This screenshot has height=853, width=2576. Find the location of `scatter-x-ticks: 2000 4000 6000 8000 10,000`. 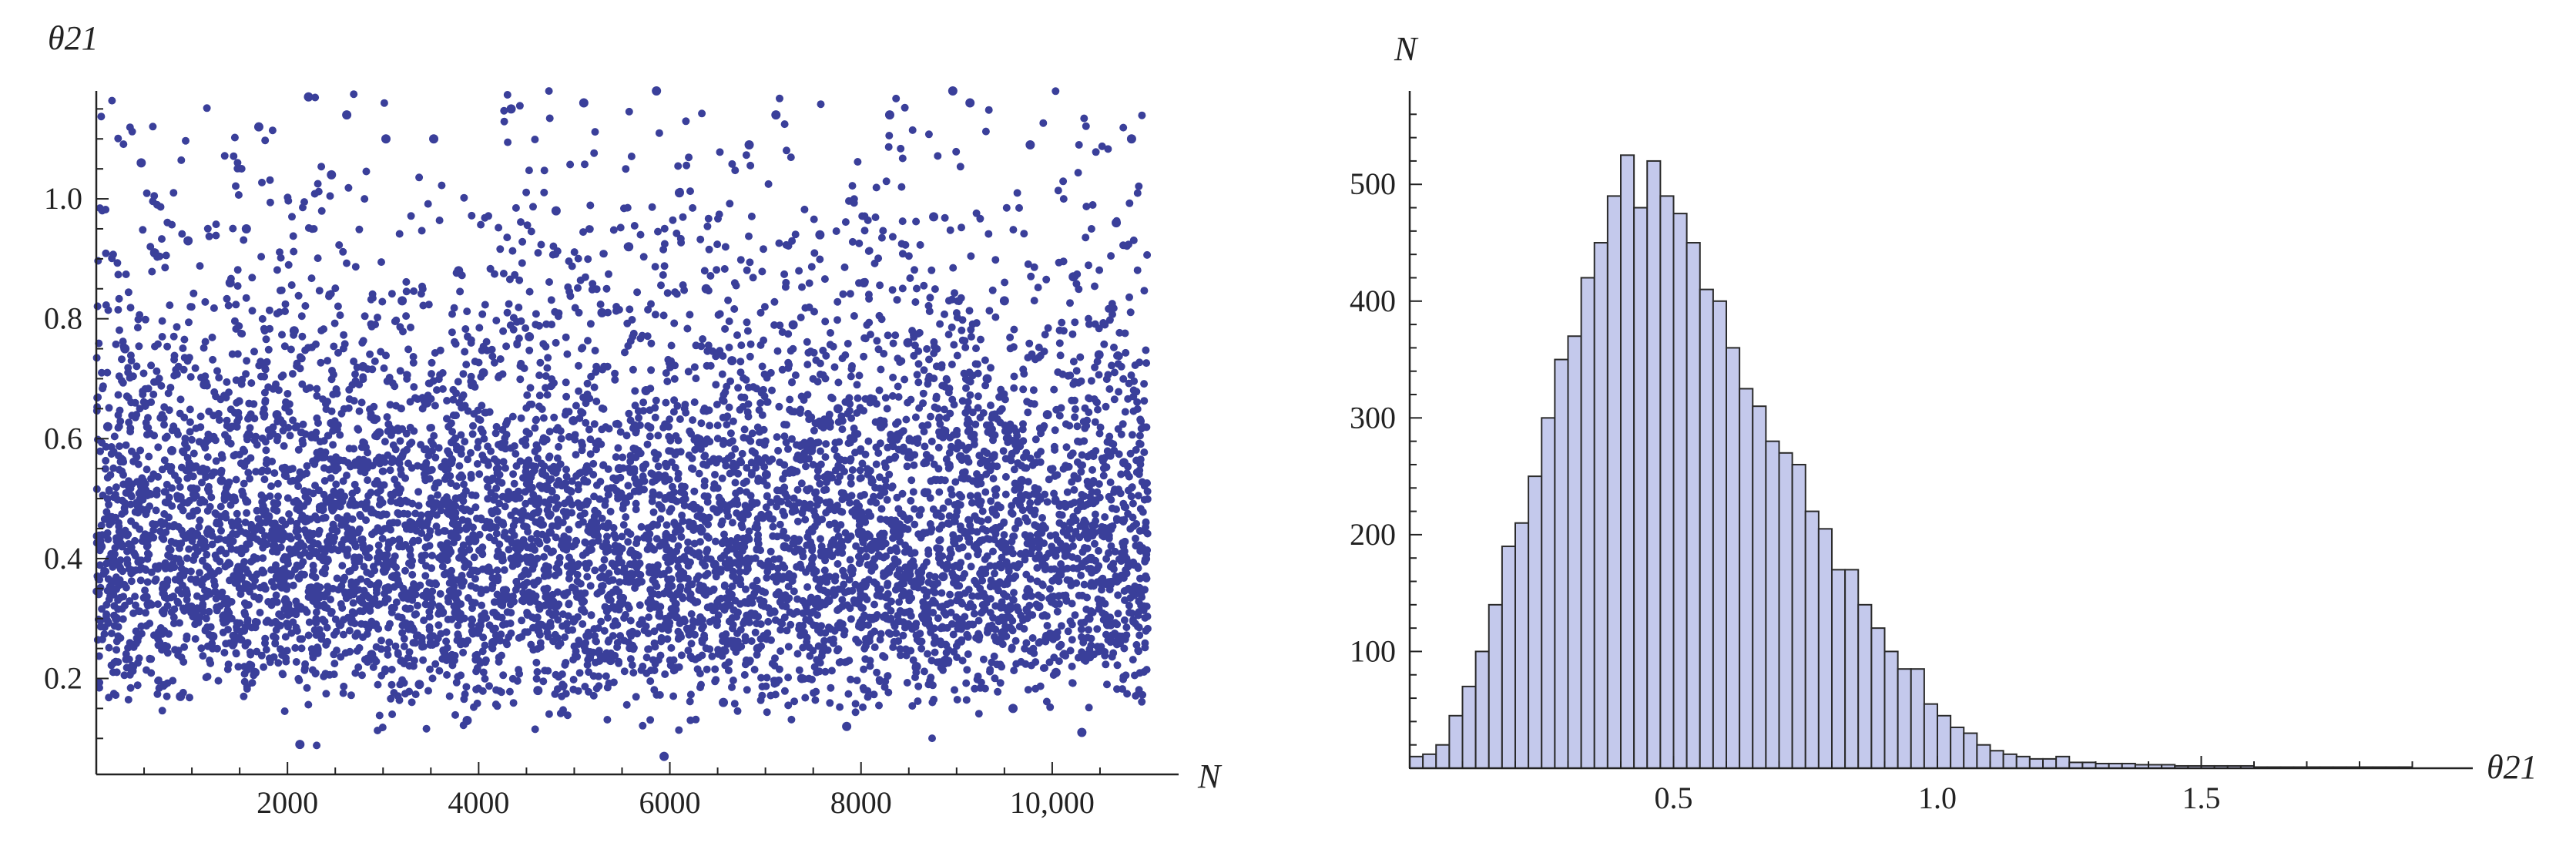

scatter-x-ticks: 2000 4000 6000 8000 10,000 is located at coordinates (622, 791).